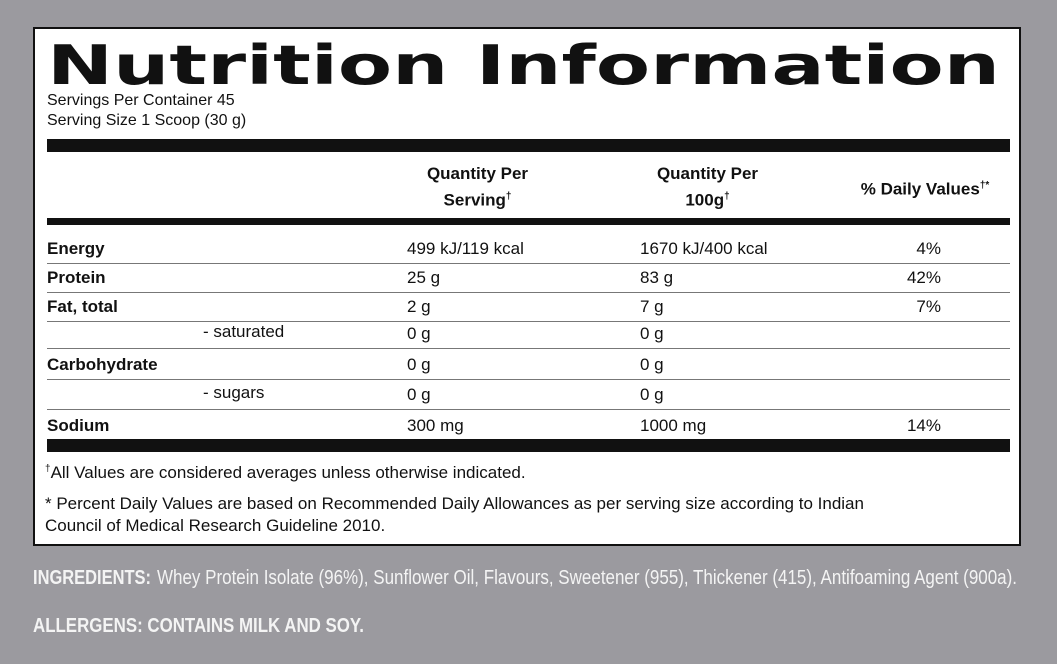 Image resolution: width=1057 pixels, height=664 pixels. What do you see at coordinates (923, 425) in the screenshot?
I see `daily-value: 14%` at bounding box center [923, 425].